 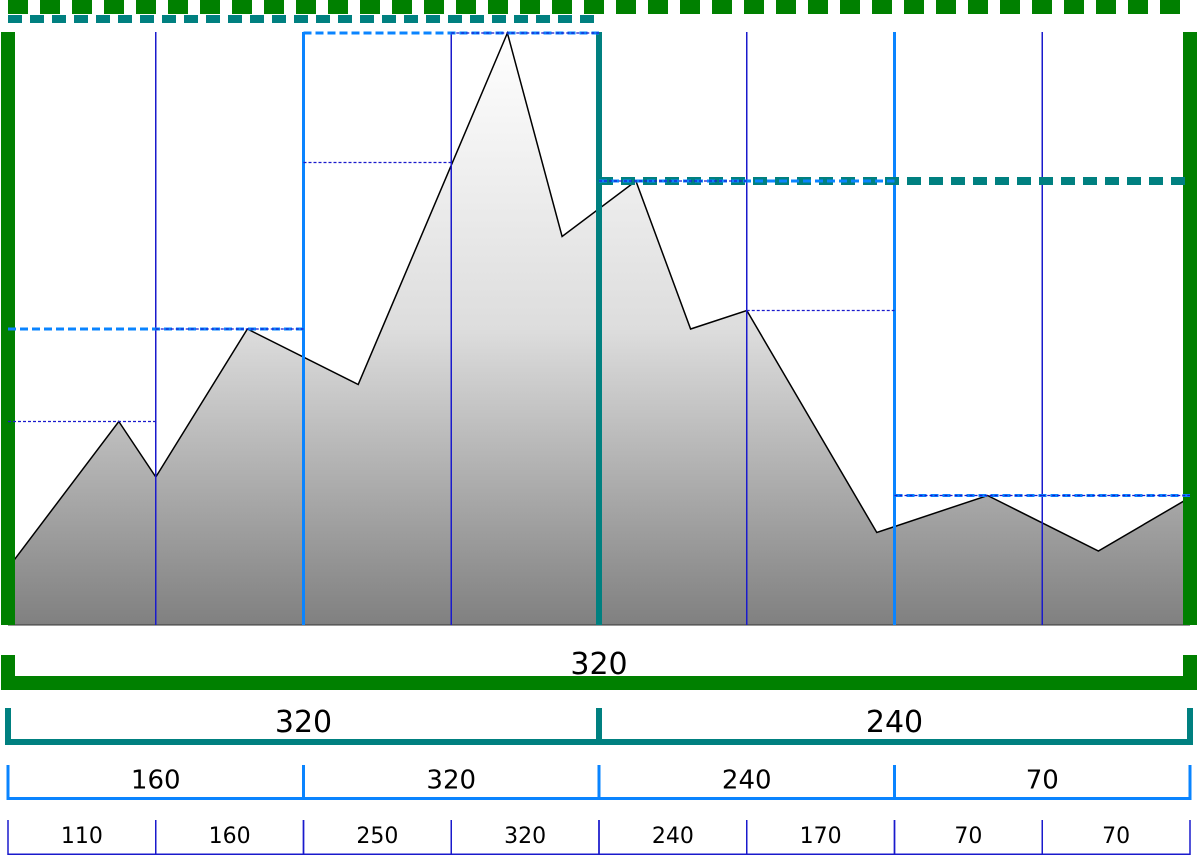 I want to click on level-label: 170, so click(x=821, y=836).